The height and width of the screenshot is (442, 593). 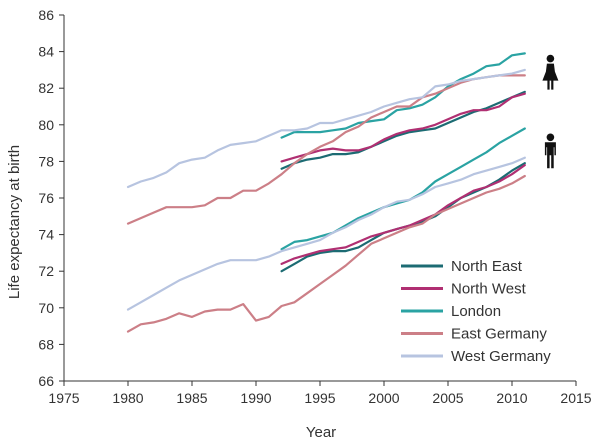 What do you see at coordinates (46, 235) in the screenshot?
I see `y-tick-label: 74` at bounding box center [46, 235].